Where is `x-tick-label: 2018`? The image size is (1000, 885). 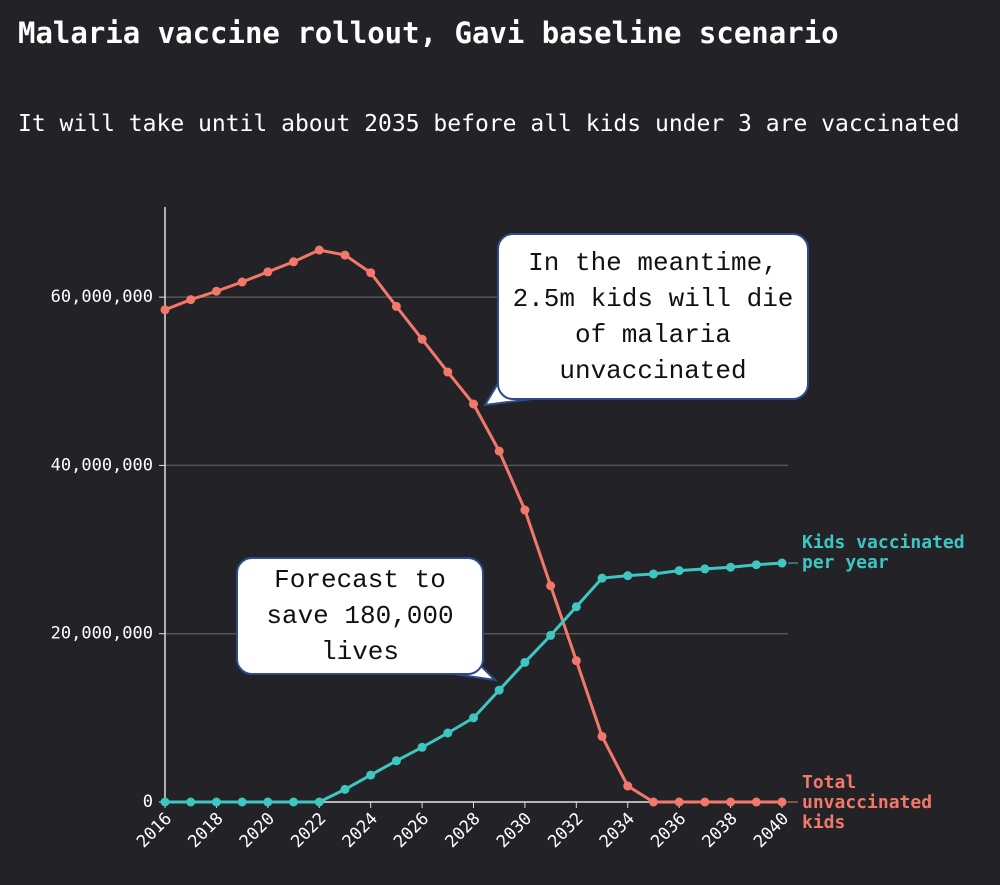
x-tick-label: 2018 is located at coordinates (205, 830).